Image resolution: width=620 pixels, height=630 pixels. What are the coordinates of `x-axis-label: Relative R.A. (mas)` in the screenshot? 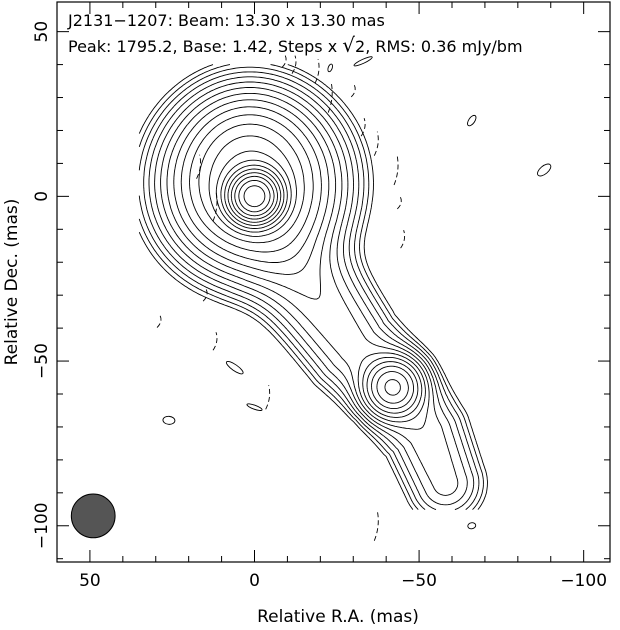 It's located at (338, 617).